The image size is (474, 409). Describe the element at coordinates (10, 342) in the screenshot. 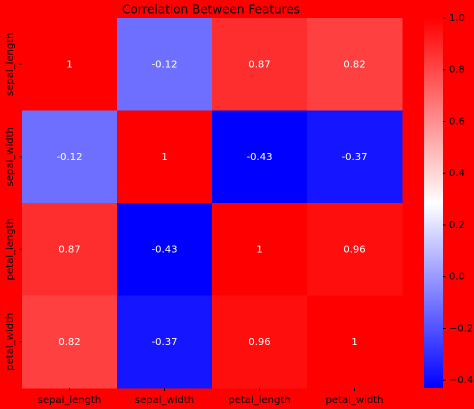

I see `y-tick-label: petal_width` at that location.